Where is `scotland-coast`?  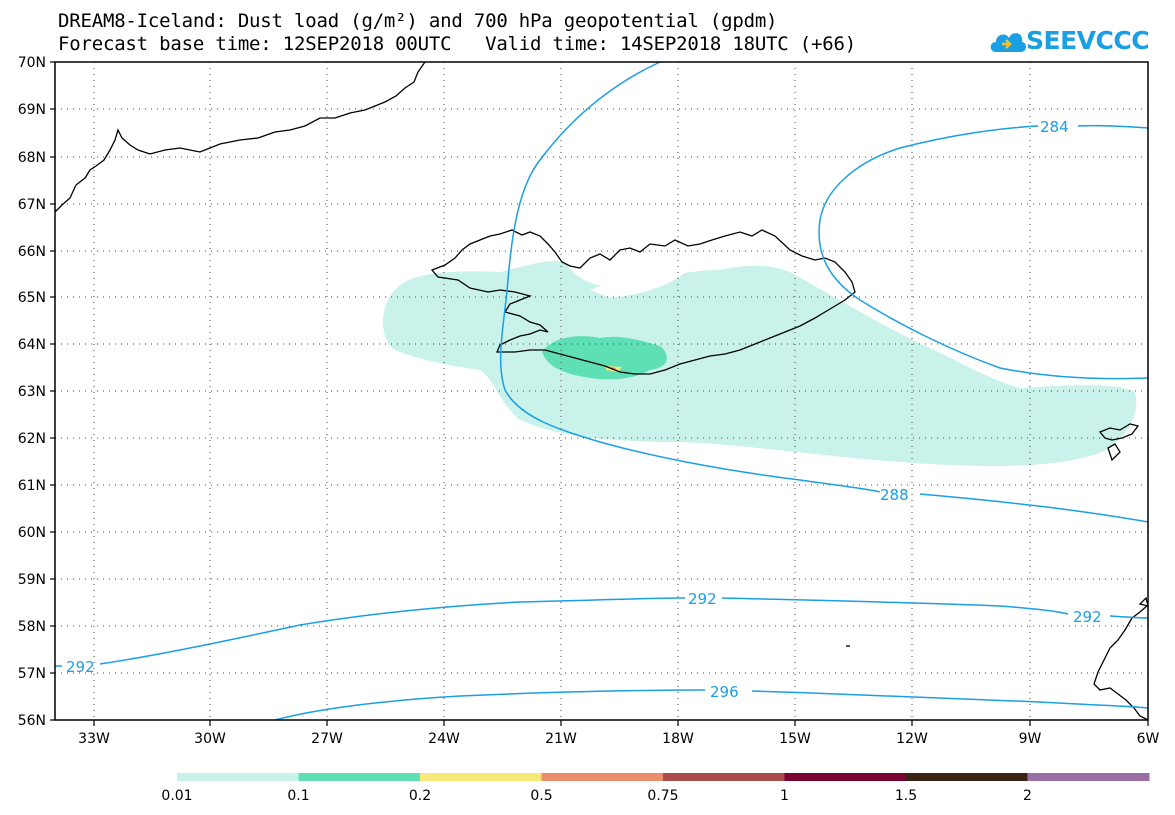
scotland-coast is located at coordinates (1121, 662).